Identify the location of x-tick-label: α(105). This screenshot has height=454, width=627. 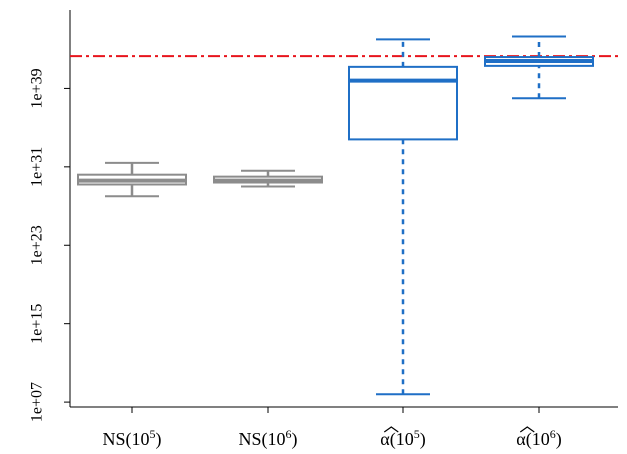
(402, 438).